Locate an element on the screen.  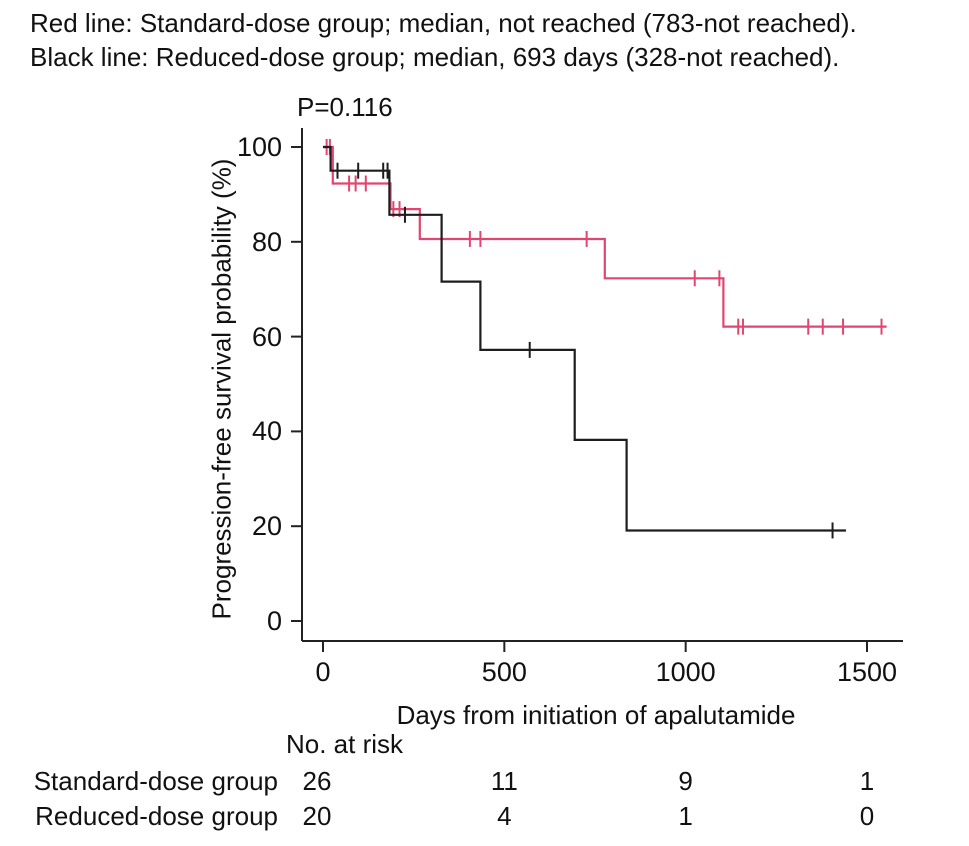
x-tick-label: 1500 is located at coordinates (867, 672).